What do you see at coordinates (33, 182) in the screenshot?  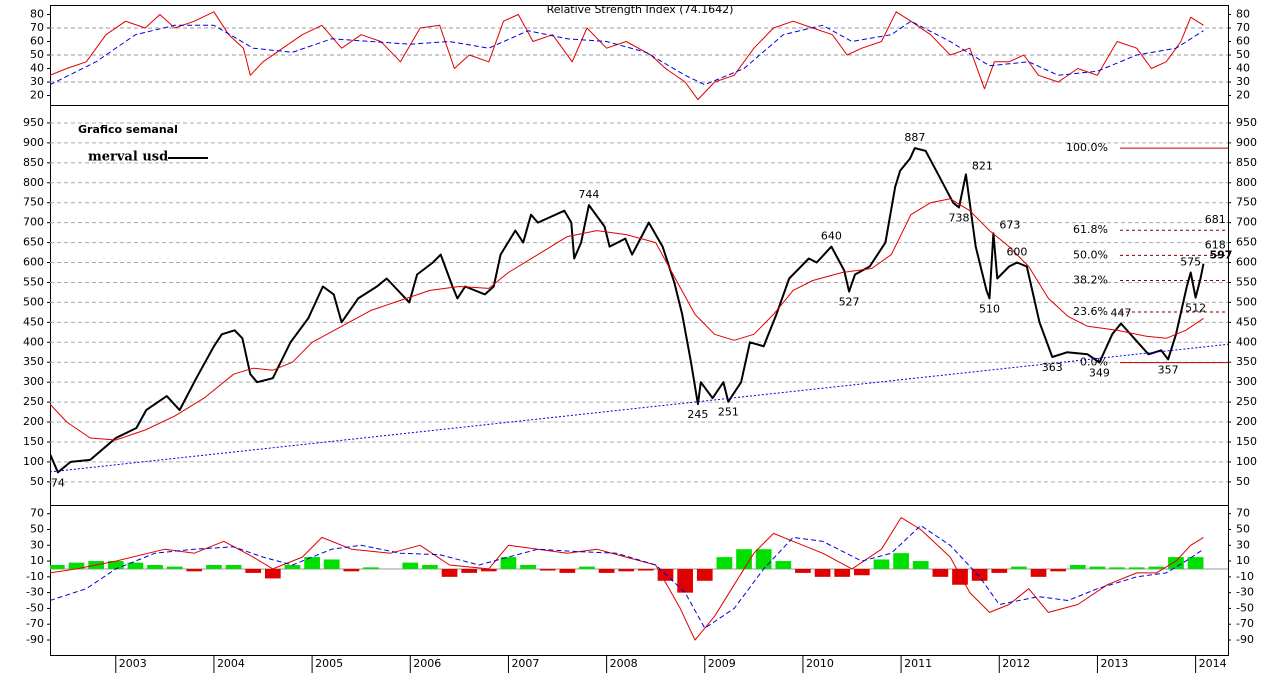 I see `y-tick-label: 800` at bounding box center [33, 182].